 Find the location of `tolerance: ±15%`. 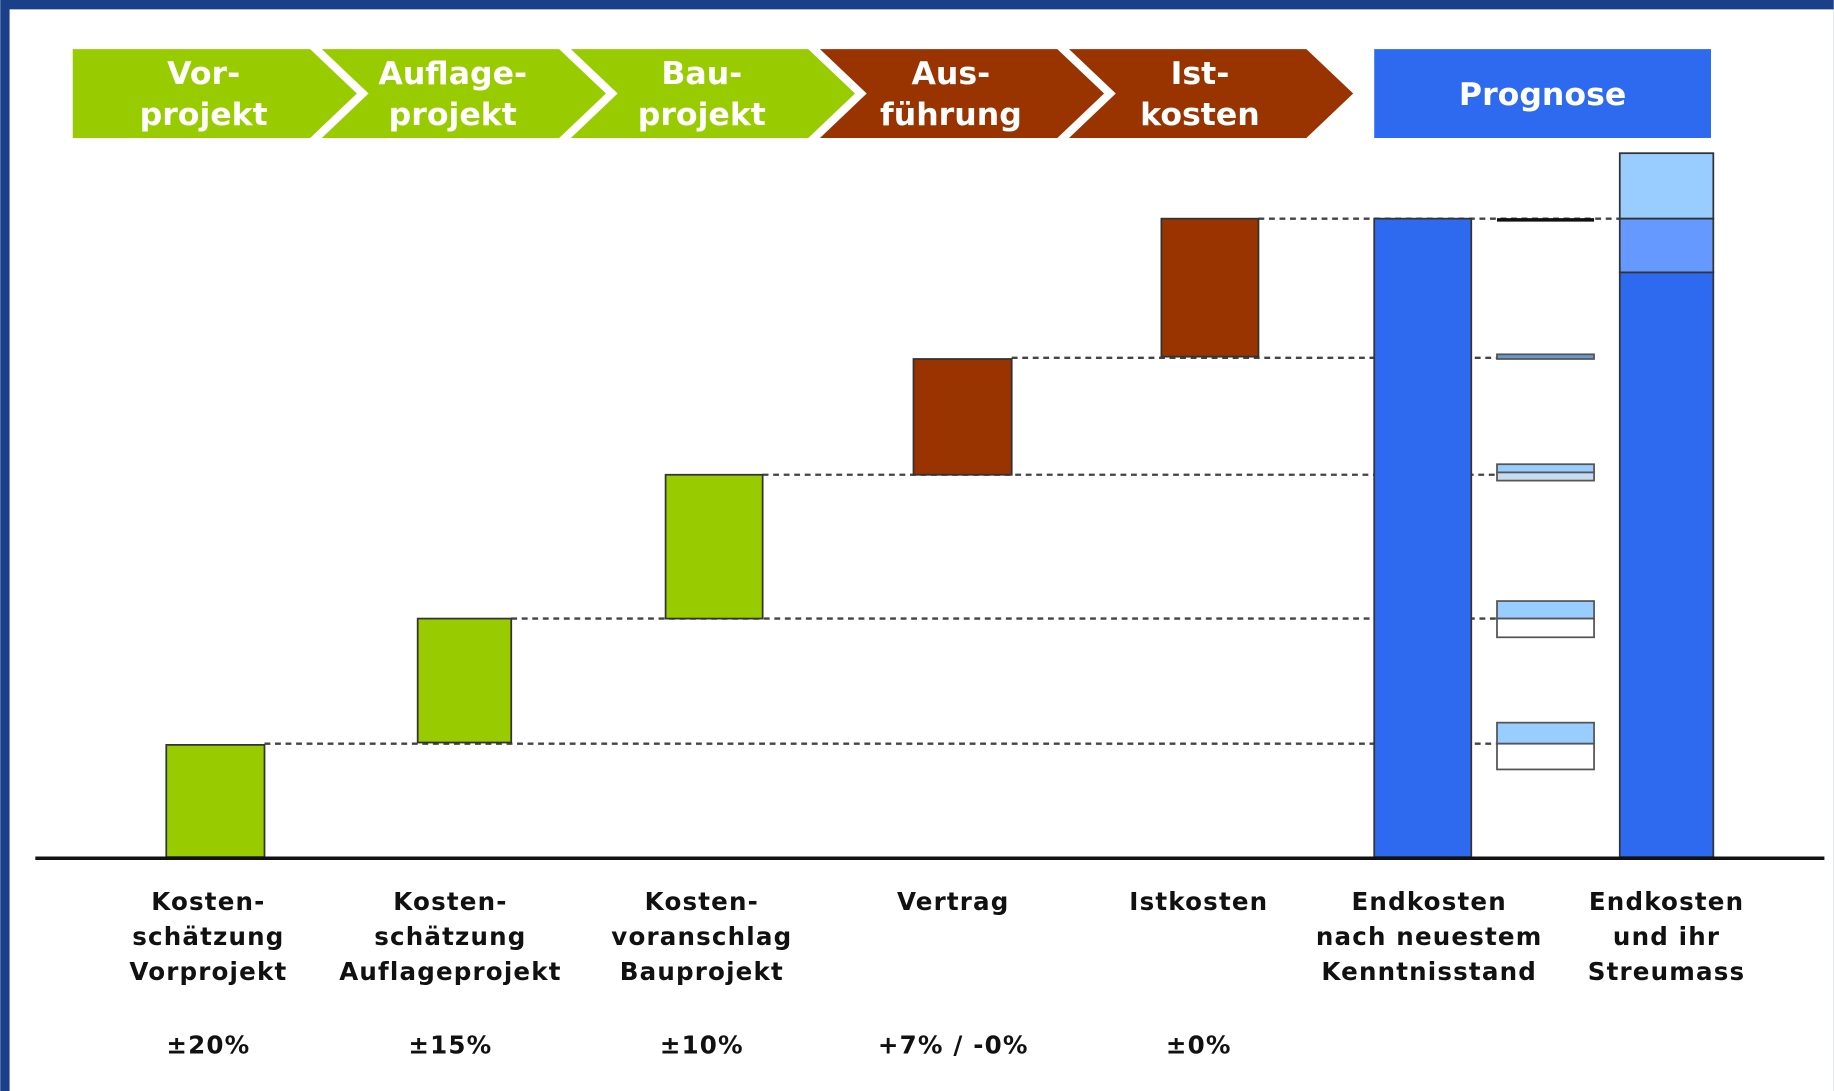

tolerance: ±15% is located at coordinates (450, 1045).